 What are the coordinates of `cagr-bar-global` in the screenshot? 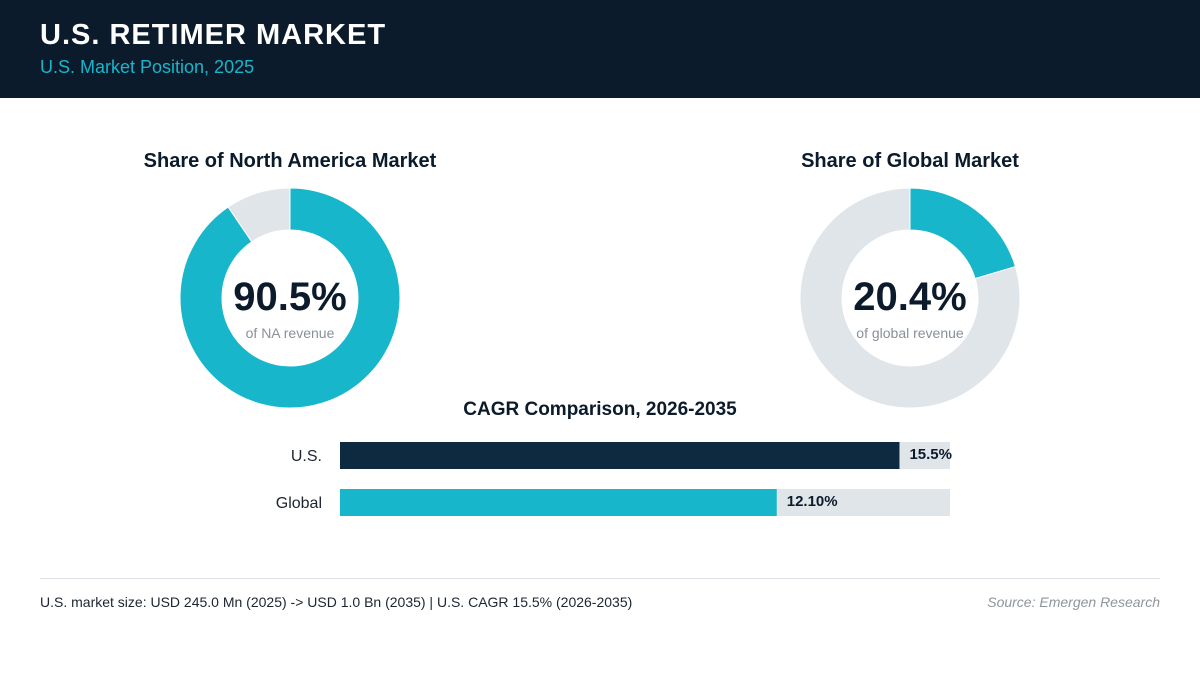 It's located at (558, 502).